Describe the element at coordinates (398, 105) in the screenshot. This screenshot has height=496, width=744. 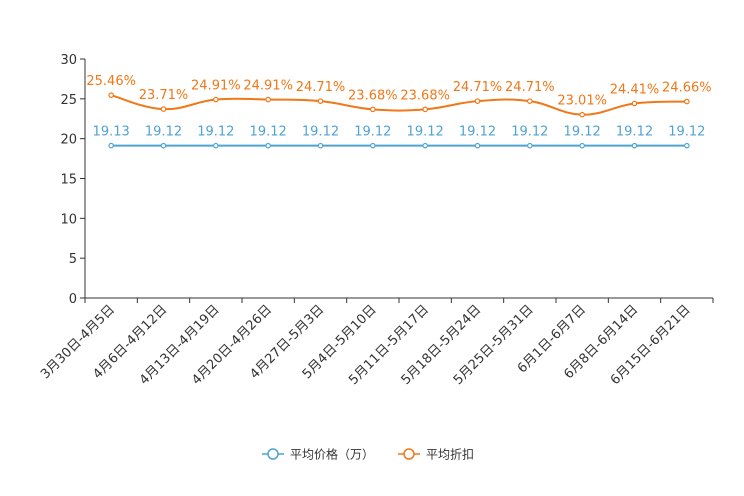
I see `series-line` at that location.